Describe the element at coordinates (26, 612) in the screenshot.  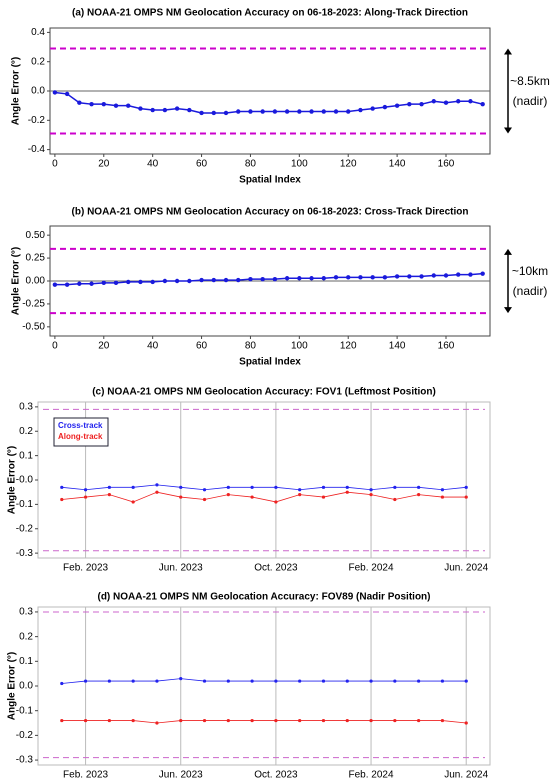
I see `y-tick-label: 0.3` at that location.